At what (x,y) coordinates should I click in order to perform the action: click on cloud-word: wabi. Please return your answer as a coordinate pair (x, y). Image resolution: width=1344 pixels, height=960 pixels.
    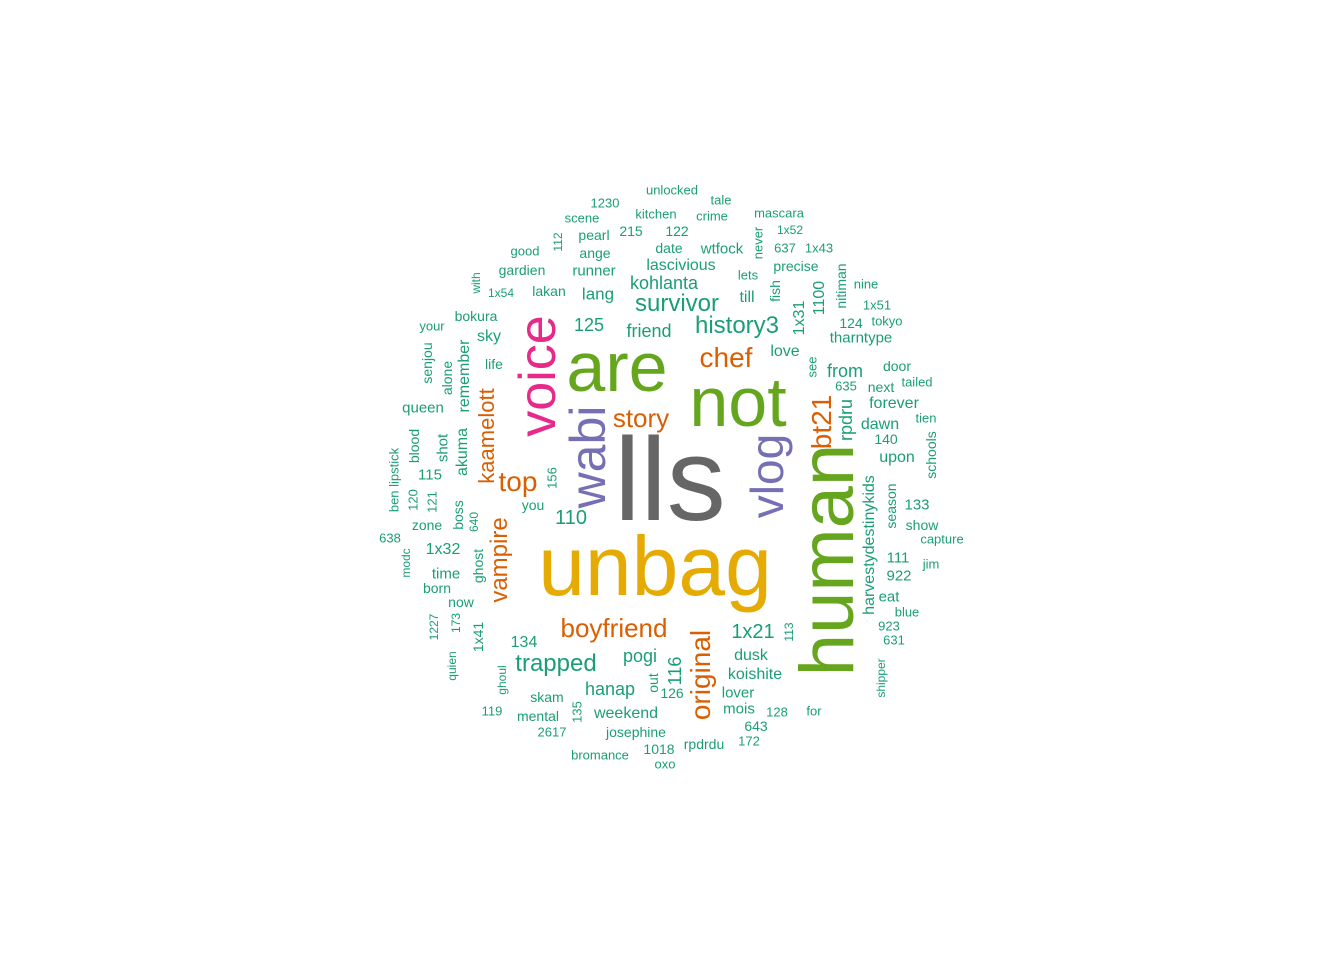
    Looking at the image, I should click on (588, 457).